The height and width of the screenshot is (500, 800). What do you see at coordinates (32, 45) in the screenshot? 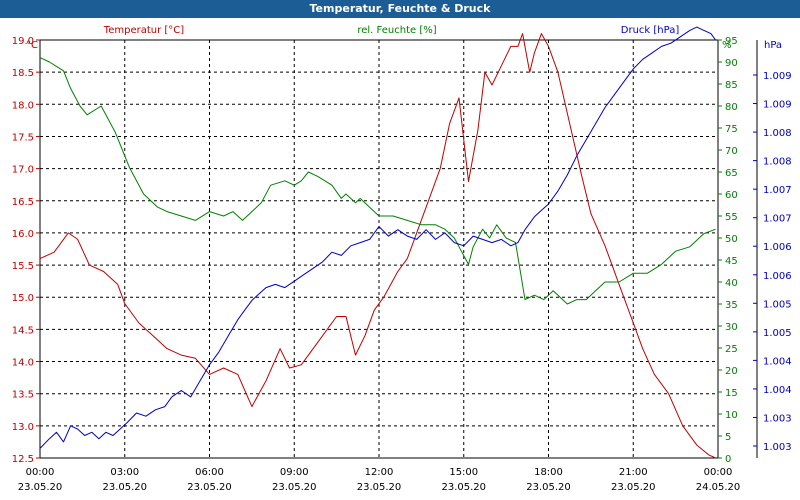
I see `temperature-unit: °C` at bounding box center [32, 45].